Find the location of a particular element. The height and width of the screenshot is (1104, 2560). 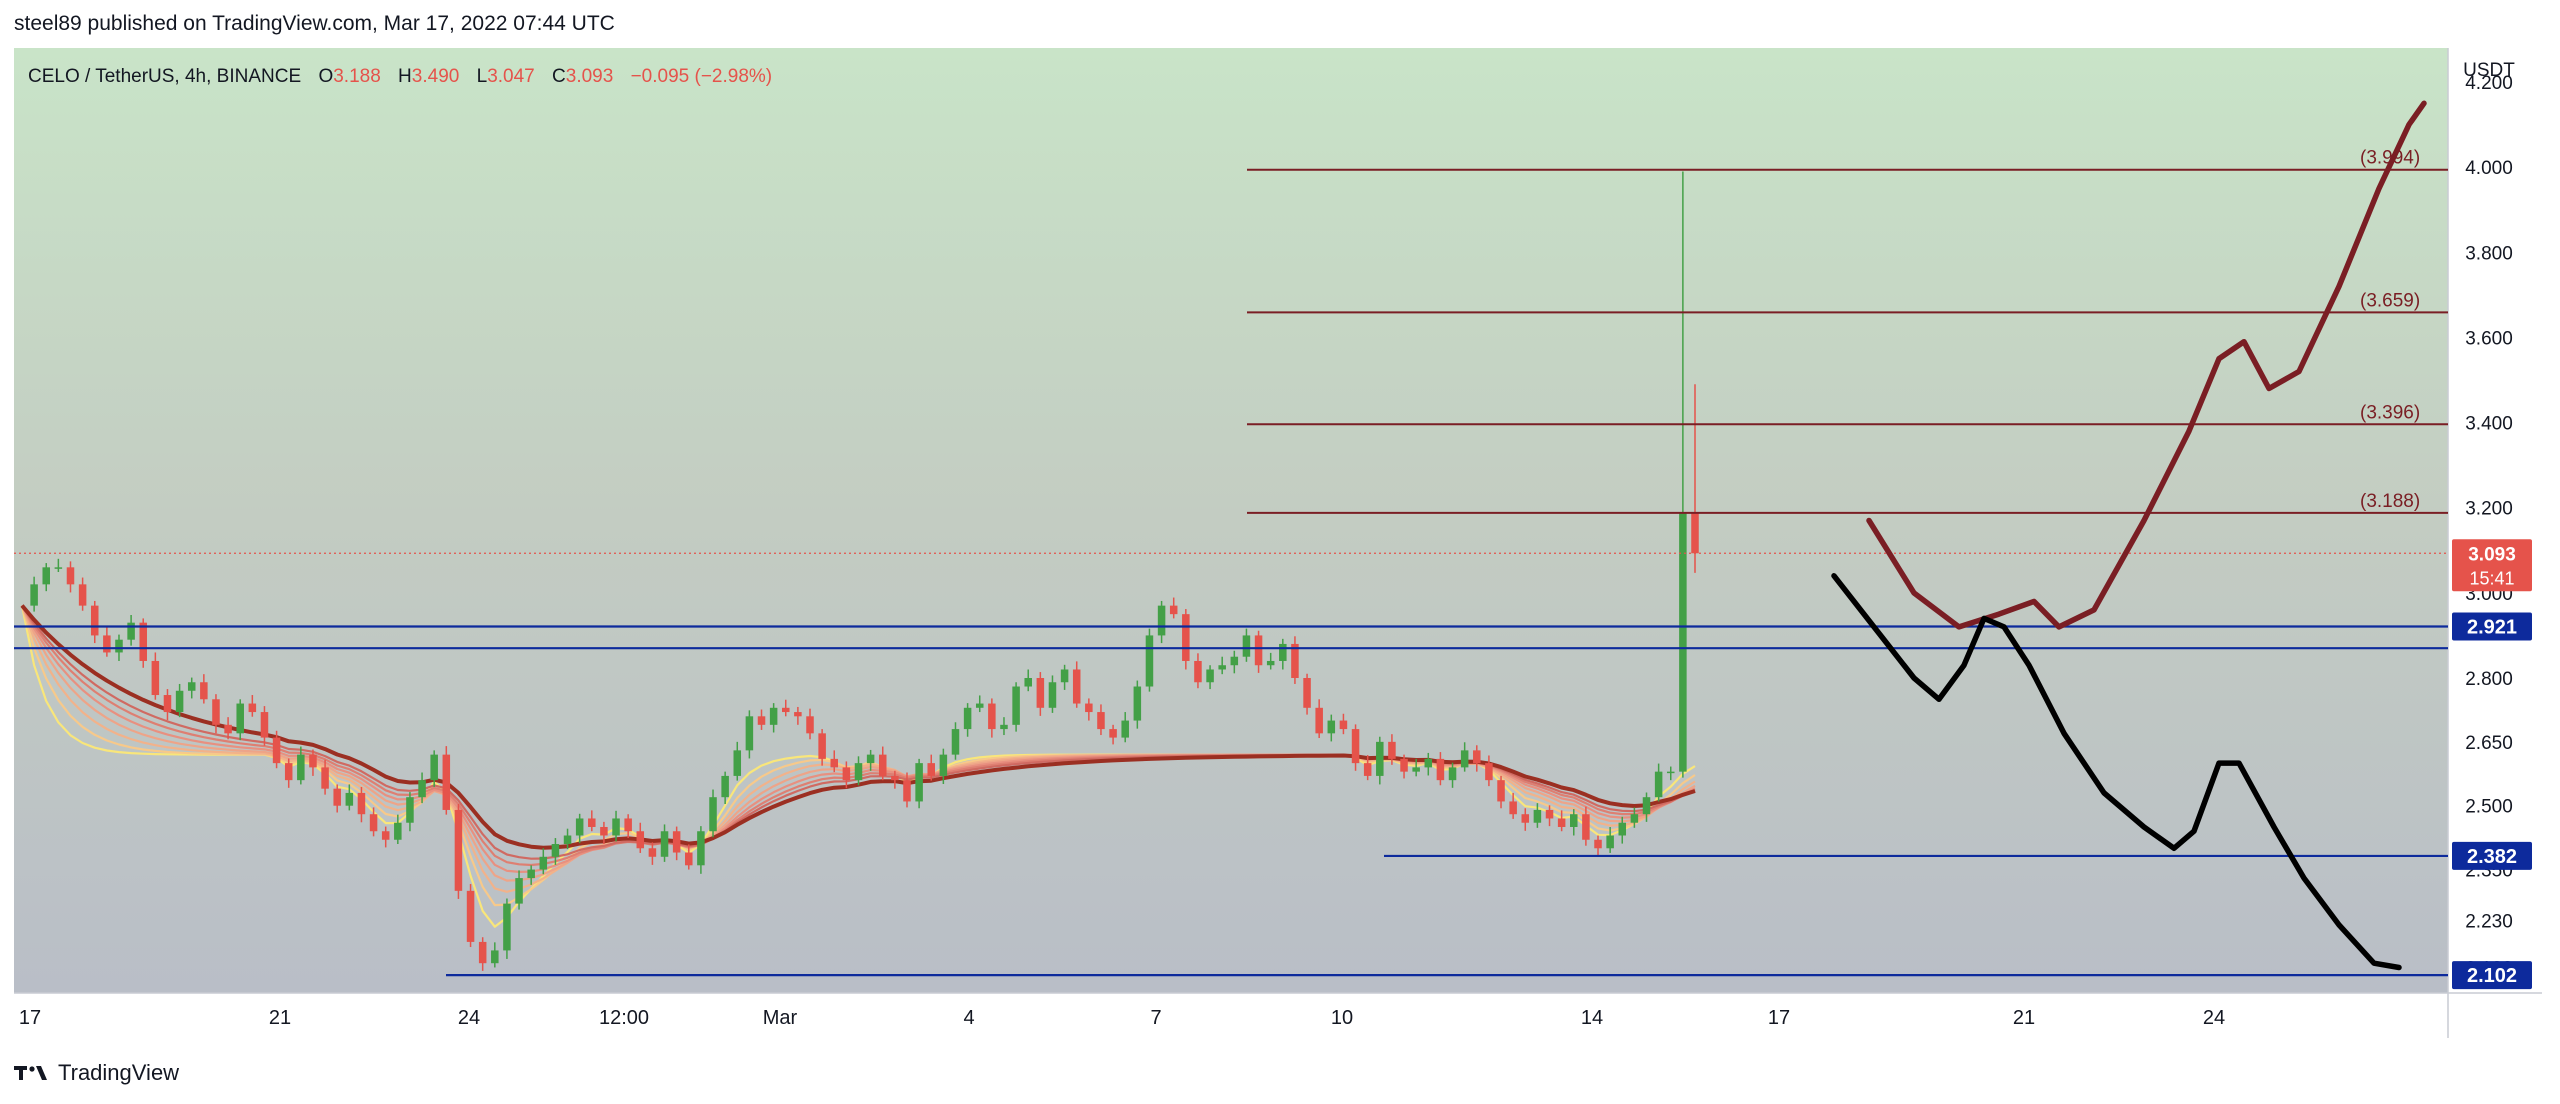

time-axis: 17 21 24 12:00 Mar 4 7 10 14 17 21 24 is located at coordinates (1122, 1018).